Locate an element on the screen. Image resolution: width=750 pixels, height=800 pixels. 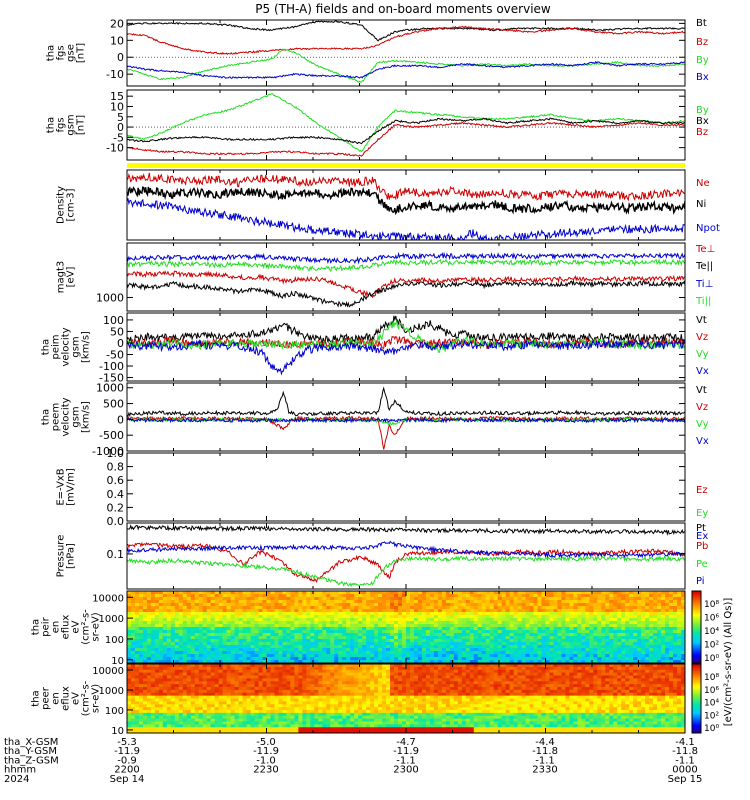
series-line-by is located at coordinates (406, 65).